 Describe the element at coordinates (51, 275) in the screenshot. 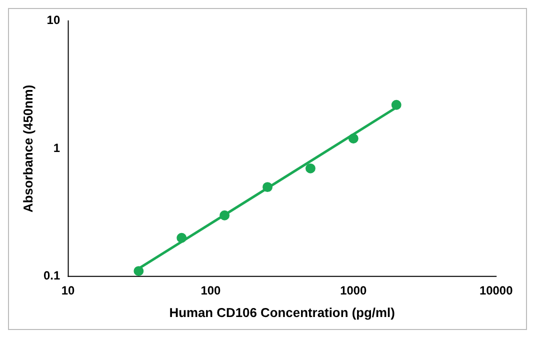

I see `y-tick-label: 0.1` at that location.